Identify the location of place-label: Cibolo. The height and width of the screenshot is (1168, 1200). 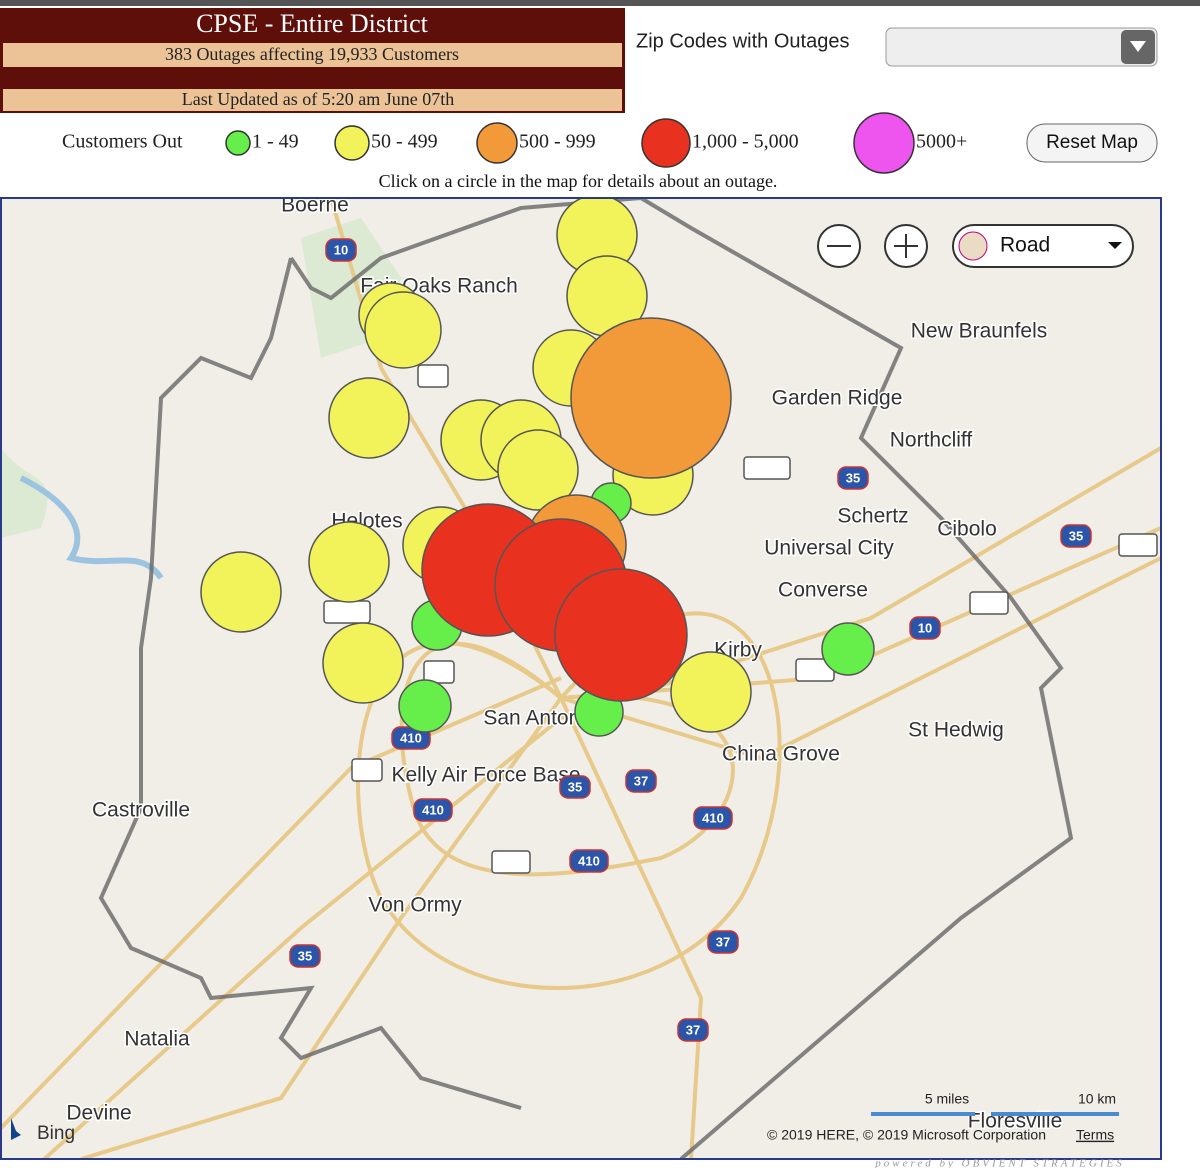
(967, 529).